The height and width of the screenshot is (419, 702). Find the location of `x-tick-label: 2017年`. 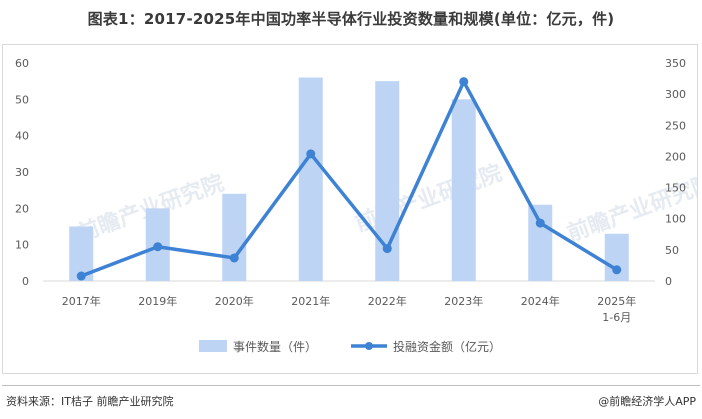

x-tick-label: 2017年 is located at coordinates (81, 301).